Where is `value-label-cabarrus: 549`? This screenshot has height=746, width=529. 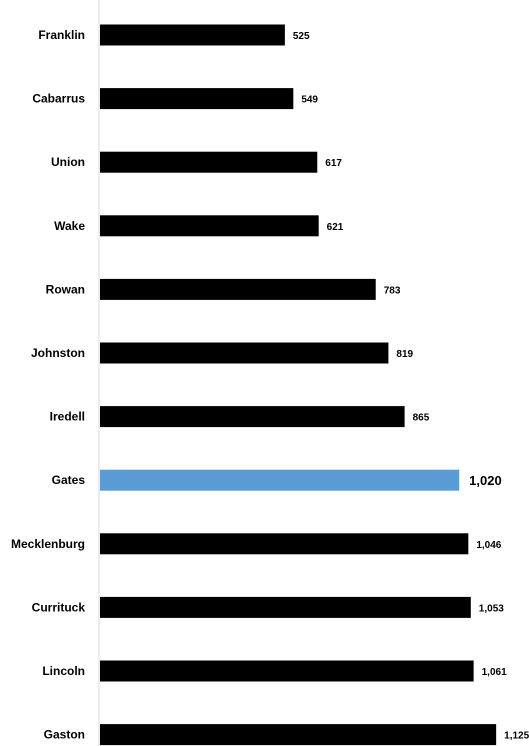
value-label-cabarrus: 549 is located at coordinates (309, 100).